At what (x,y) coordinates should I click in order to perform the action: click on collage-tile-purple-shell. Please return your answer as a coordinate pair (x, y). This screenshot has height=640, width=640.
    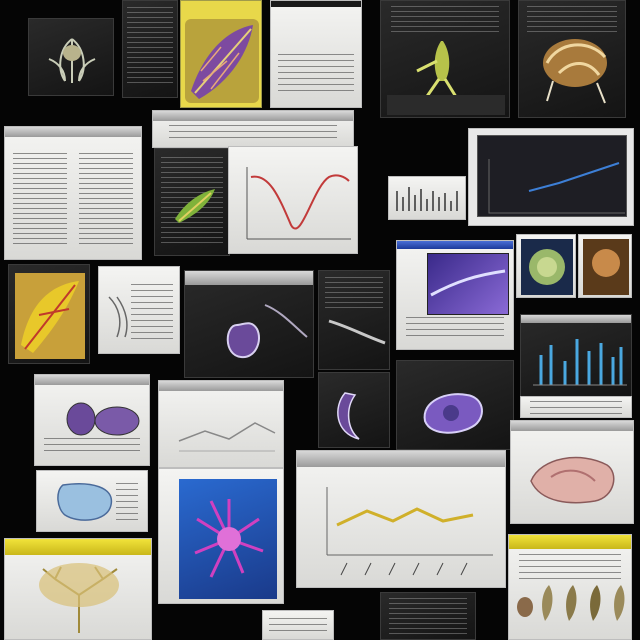
    Looking at the image, I should click on (249, 324).